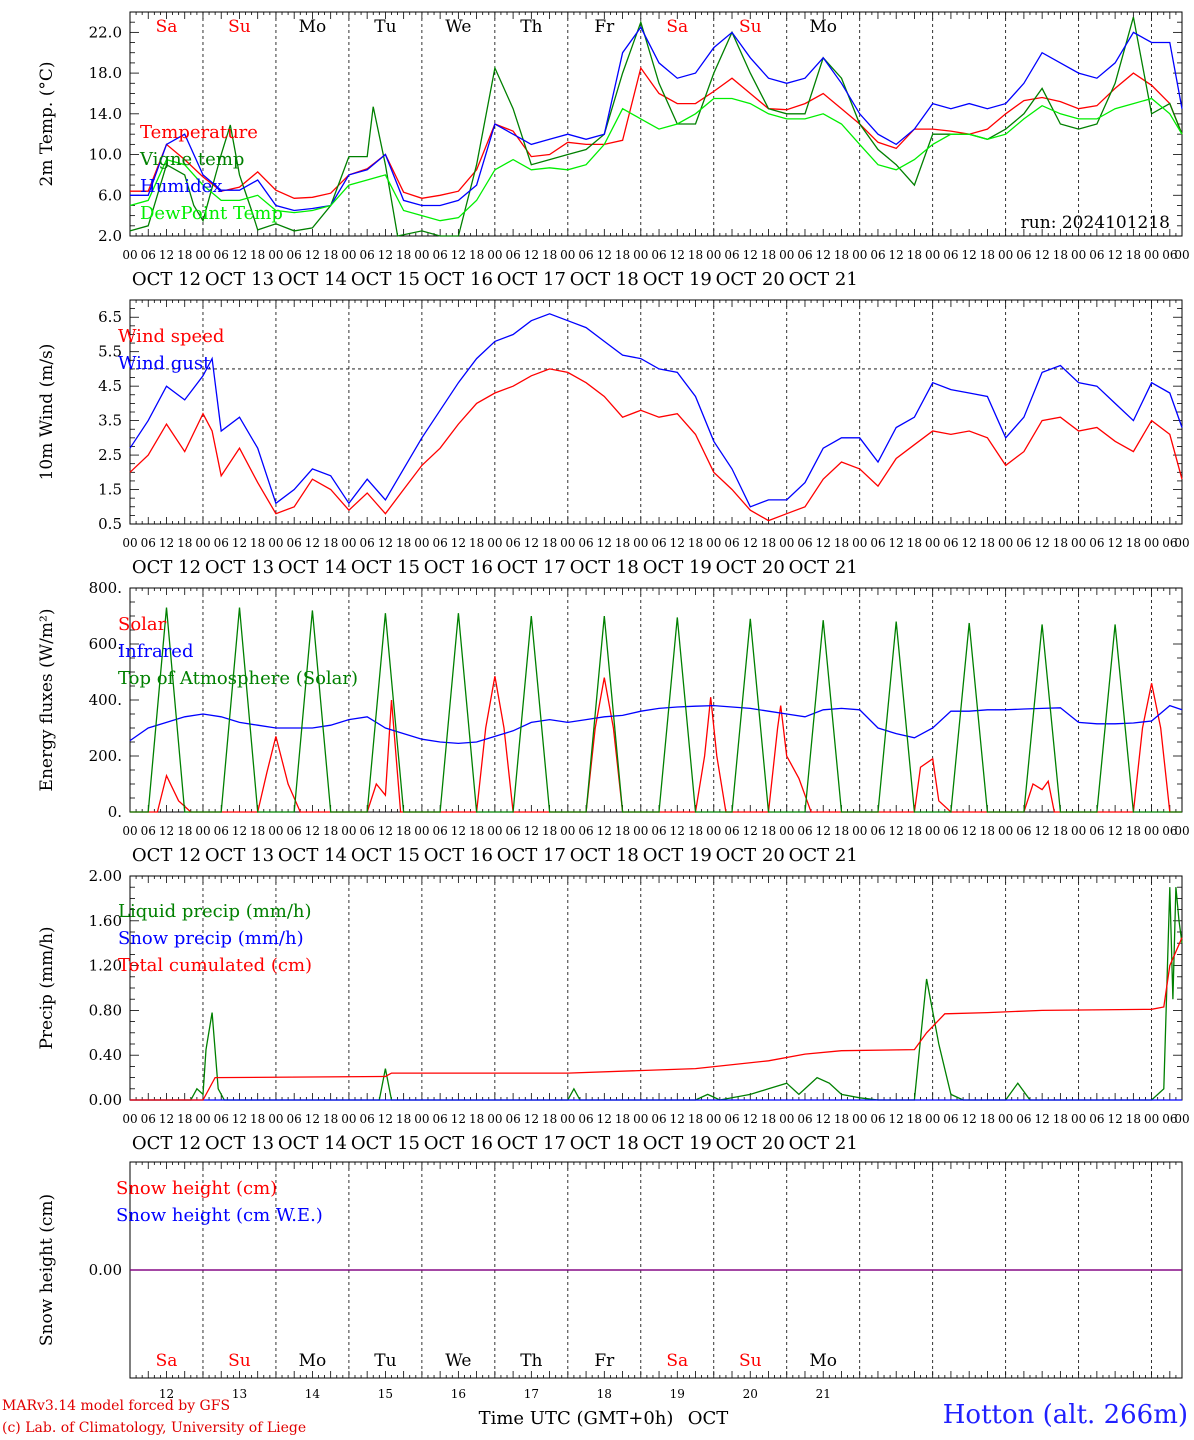 This screenshot has width=1194, height=1440. I want to click on date-label: OCT 21, so click(823, 855).